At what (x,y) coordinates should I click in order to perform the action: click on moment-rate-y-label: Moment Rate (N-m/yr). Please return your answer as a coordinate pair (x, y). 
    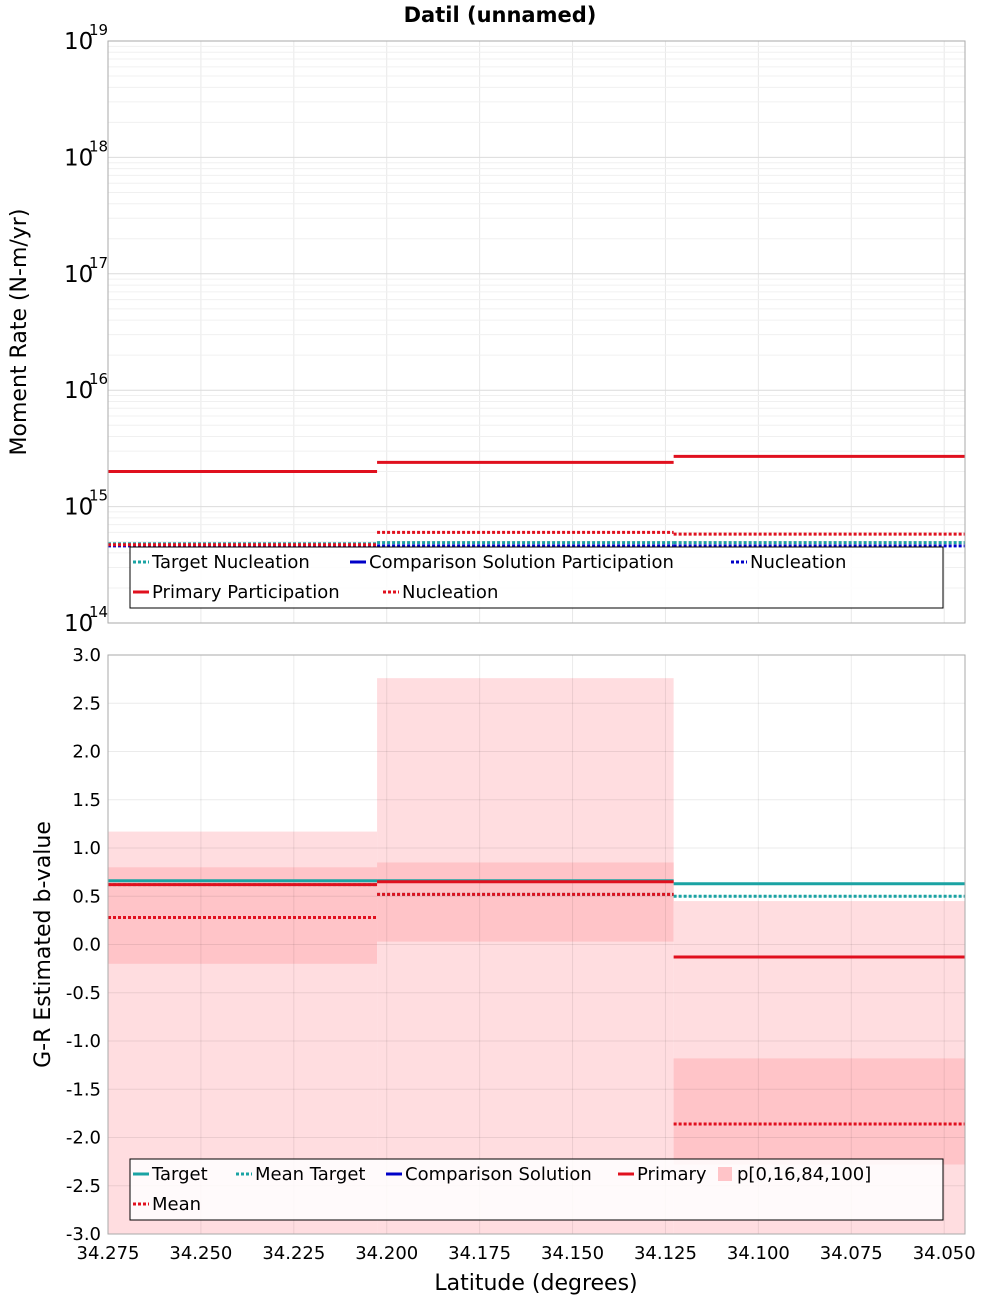
    Looking at the image, I should click on (19, 332).